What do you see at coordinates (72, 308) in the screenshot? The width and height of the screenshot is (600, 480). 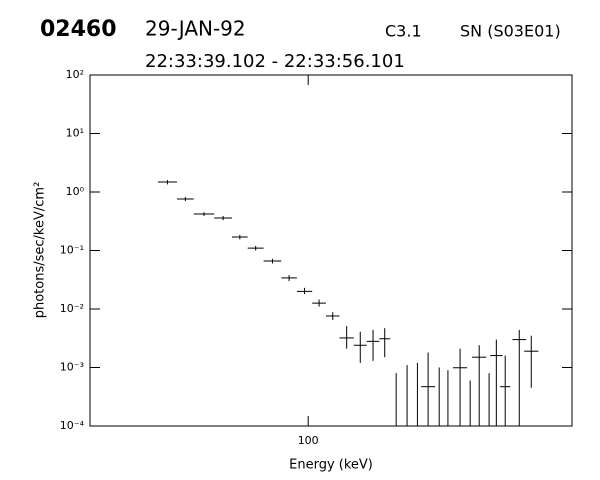 I see `y-tick-label: 10⁻²` at bounding box center [72, 308].